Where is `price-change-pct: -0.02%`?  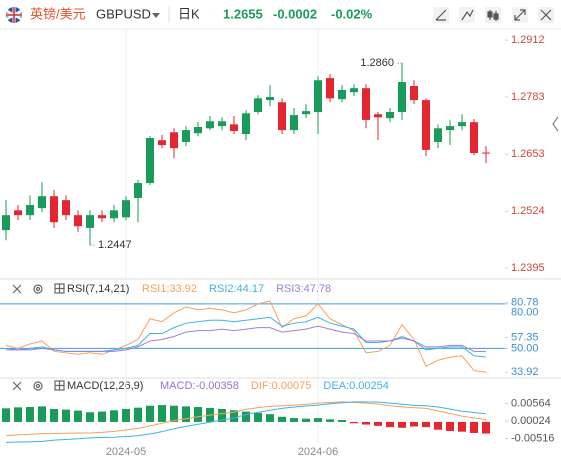 price-change-pct: -0.02% is located at coordinates (352, 13).